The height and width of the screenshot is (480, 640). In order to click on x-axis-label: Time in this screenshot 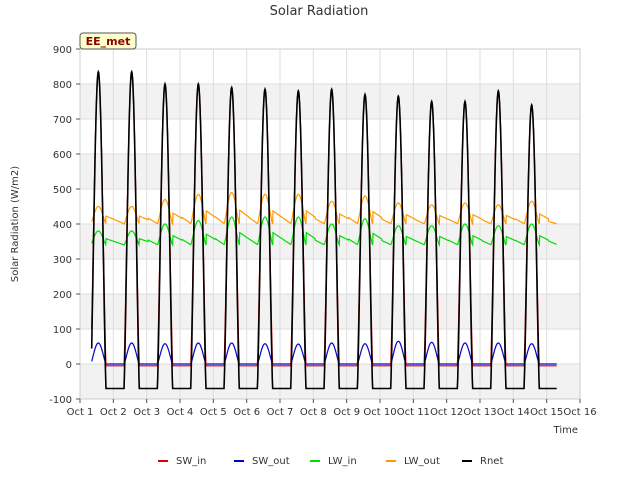, I will do `click(565, 430)`.